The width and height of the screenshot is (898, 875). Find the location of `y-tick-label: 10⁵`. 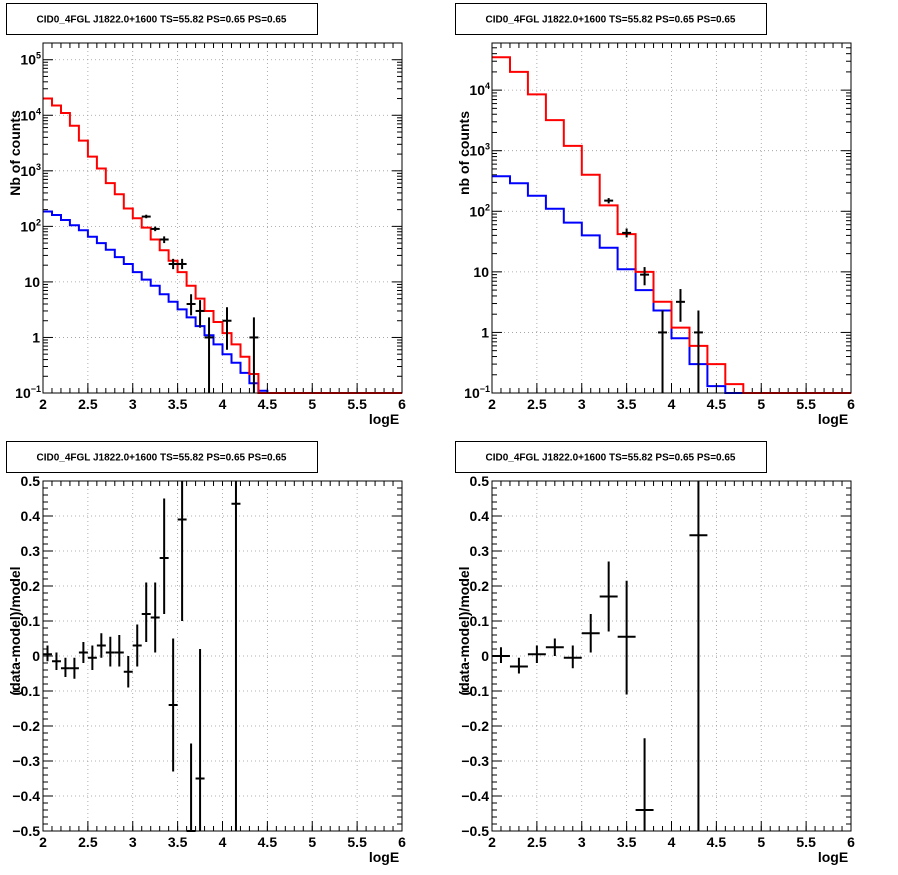

y-tick-label: 10⁵ is located at coordinates (30, 59).